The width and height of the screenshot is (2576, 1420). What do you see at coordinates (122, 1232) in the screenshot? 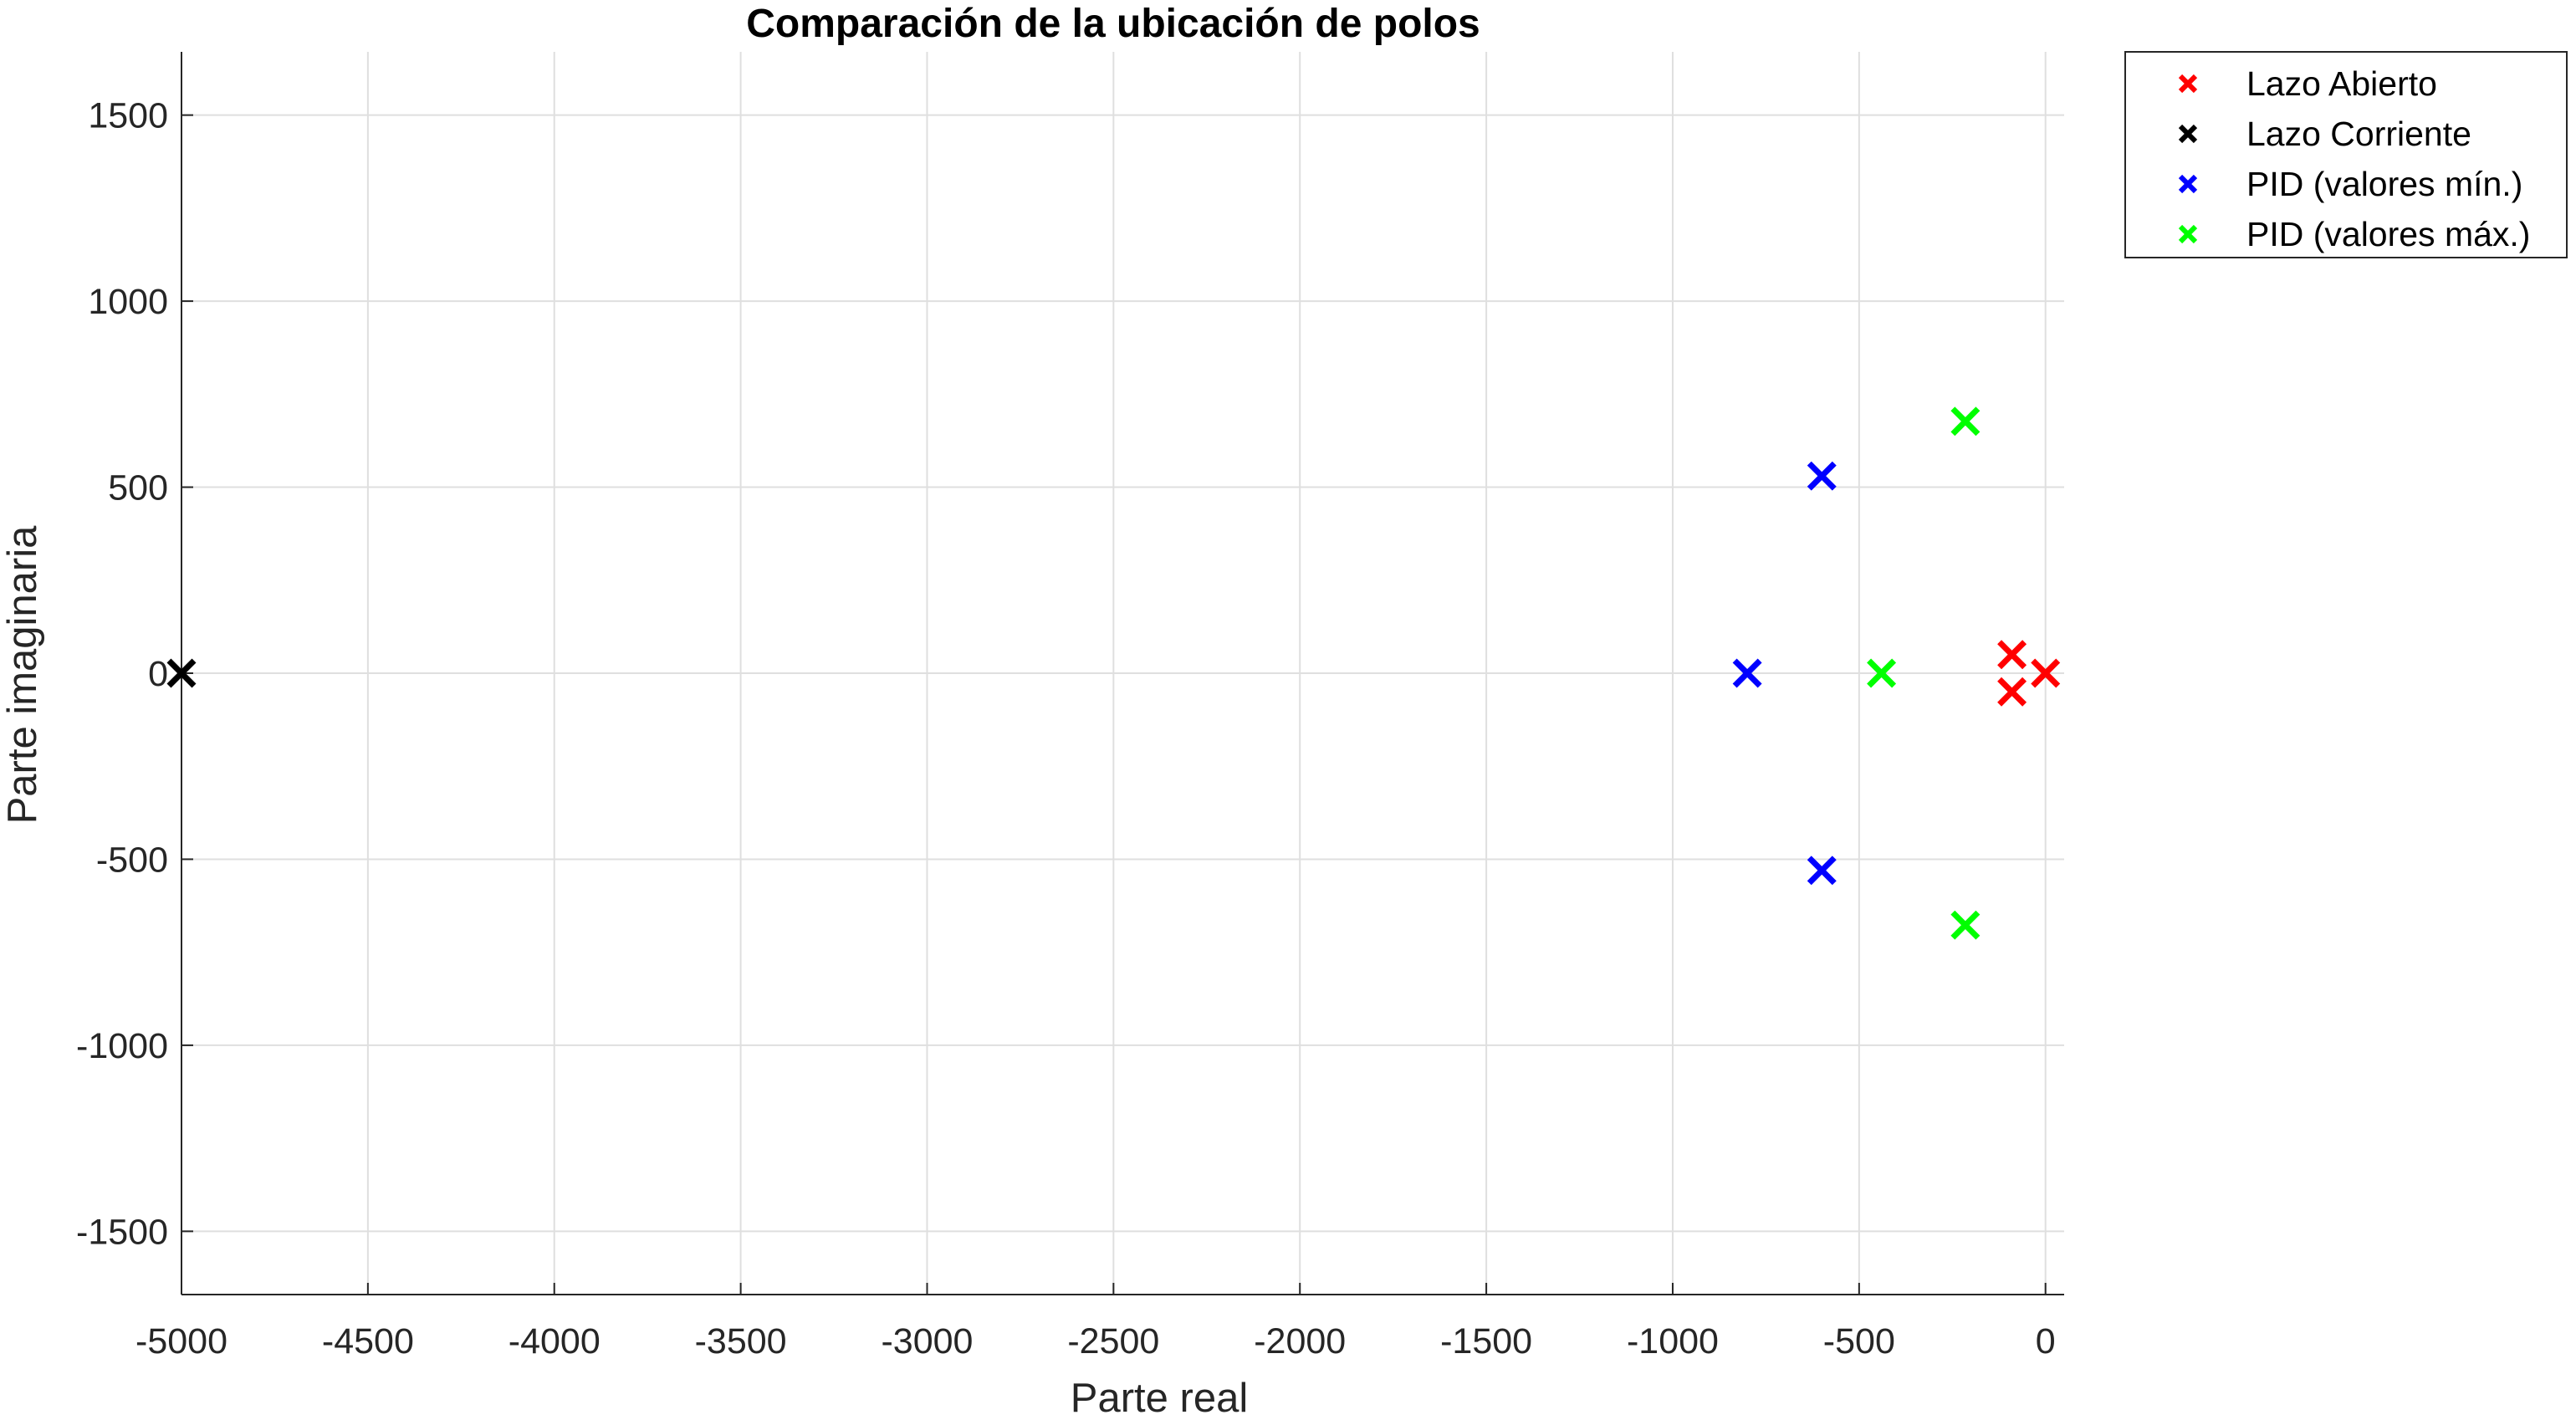
I see `y-tick-label: -1500` at bounding box center [122, 1232].